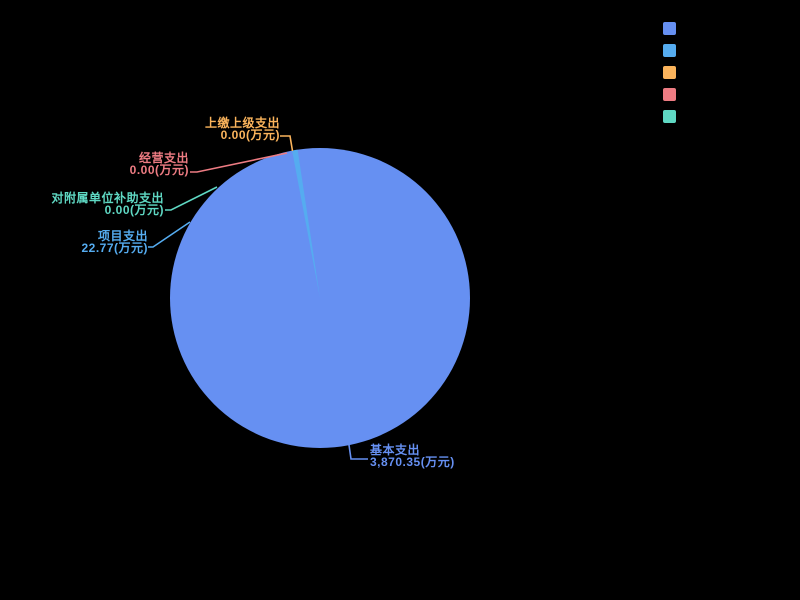 This screenshot has height=600, width=800. I want to click on pie-label-remit-to-superior-expense: 上缴上级支出 0.00(万元), so click(242, 129).